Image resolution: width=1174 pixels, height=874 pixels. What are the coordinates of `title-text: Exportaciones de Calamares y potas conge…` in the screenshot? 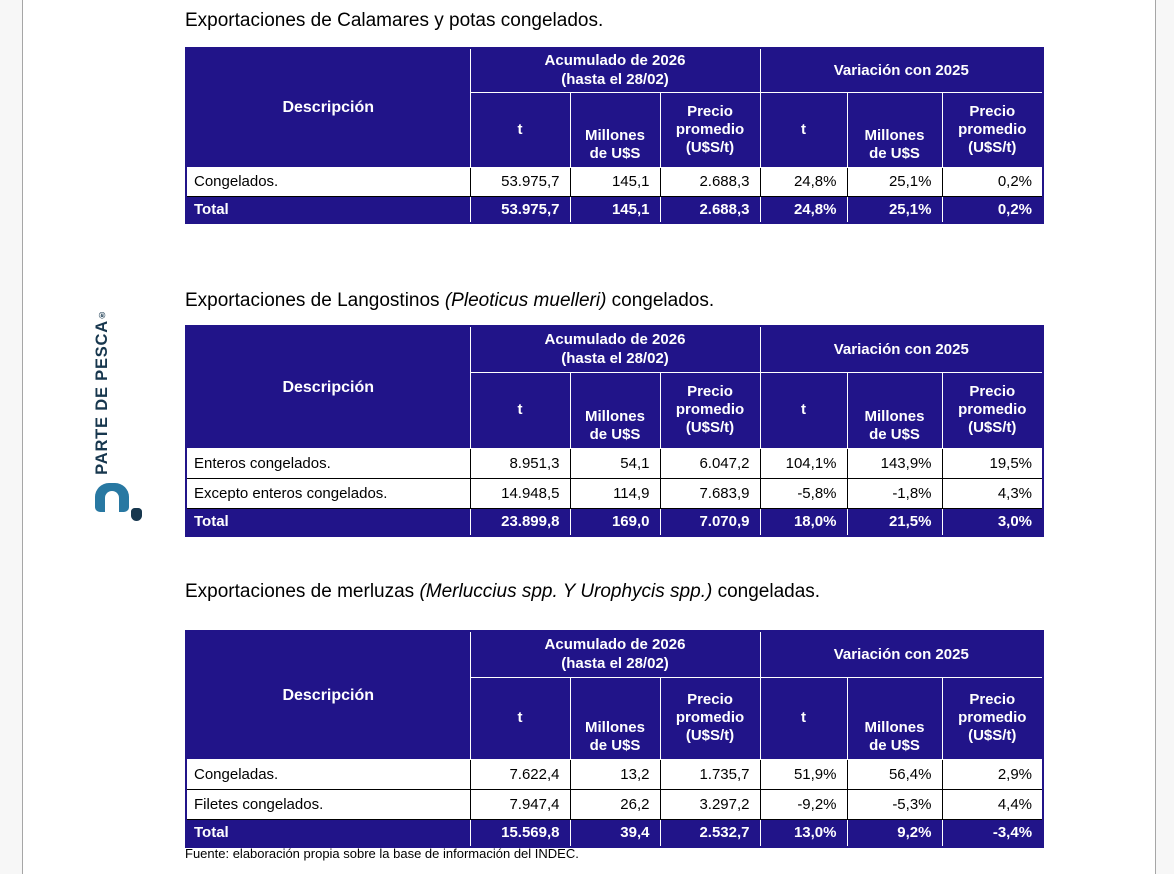 It's located at (394, 20).